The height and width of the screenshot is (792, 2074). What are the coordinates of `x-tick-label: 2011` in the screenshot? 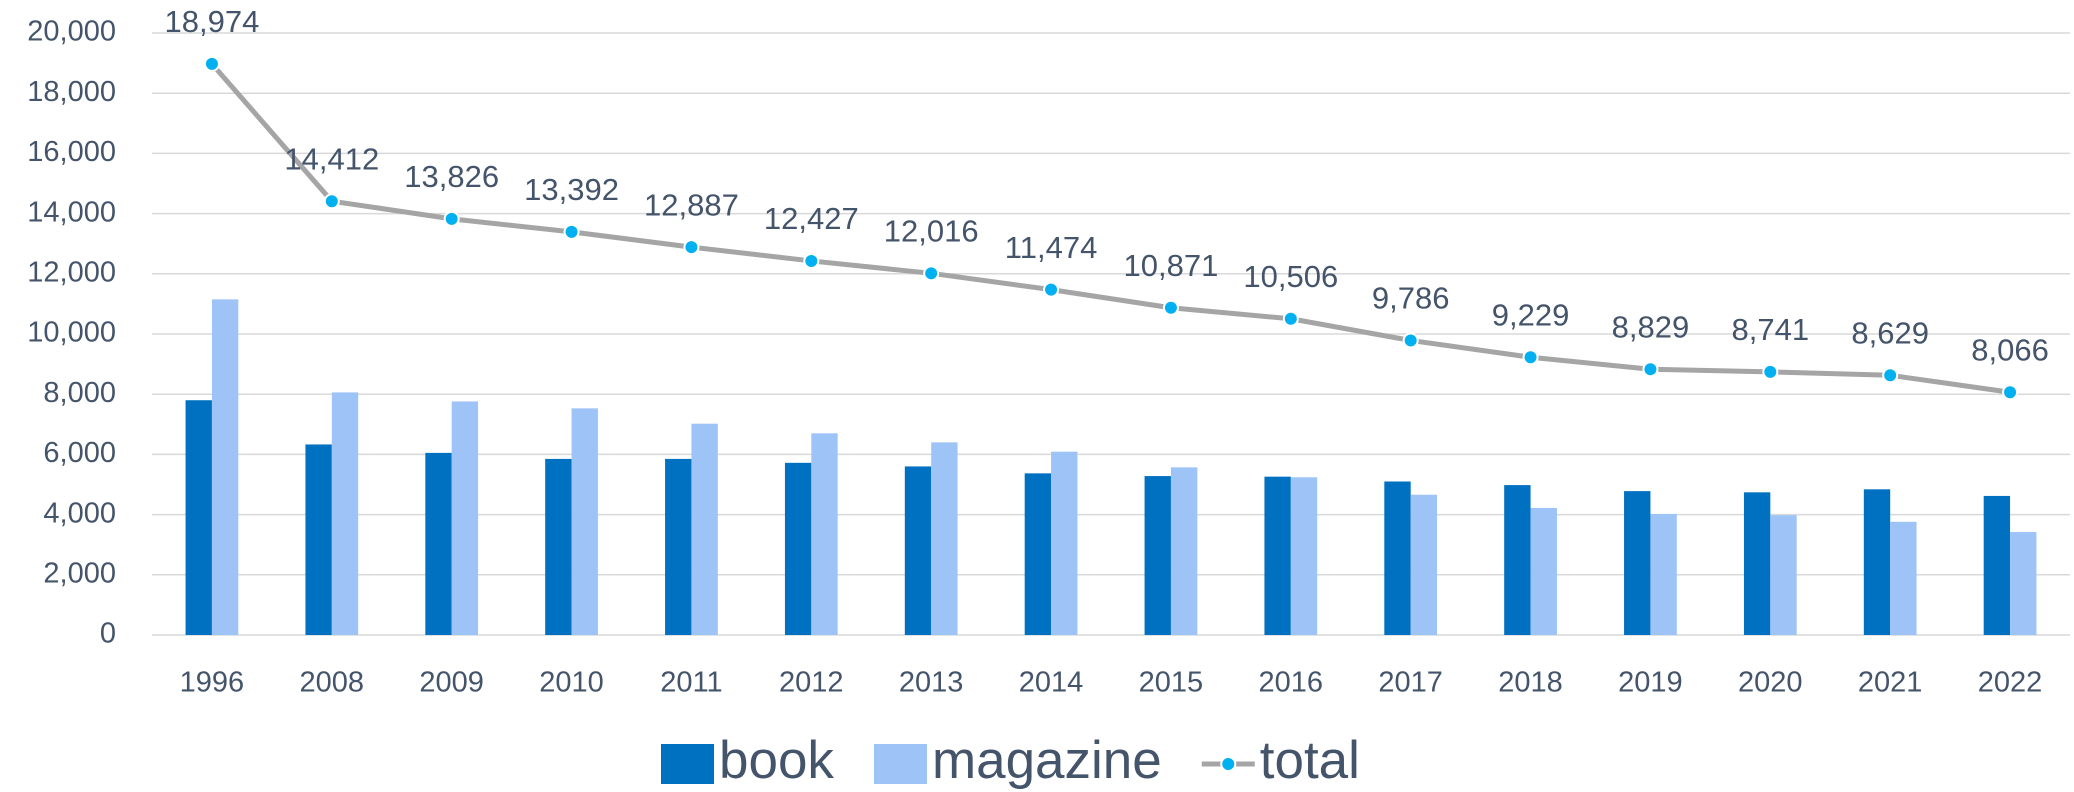 It's located at (691, 683).